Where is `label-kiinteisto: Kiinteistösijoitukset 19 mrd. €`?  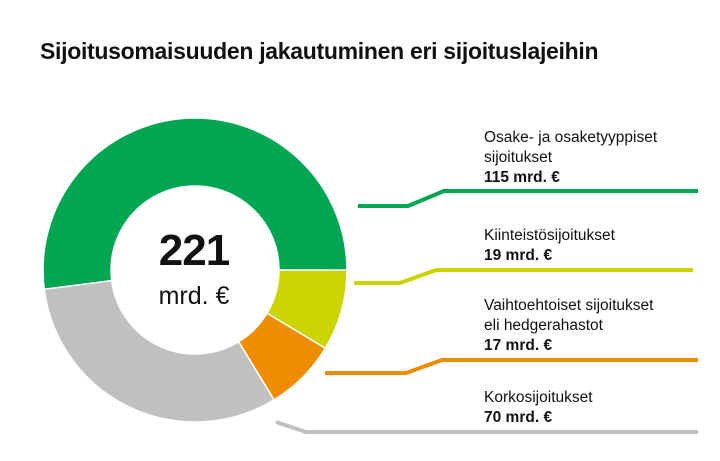
label-kiinteisto: Kiinteistösijoitukset 19 mrd. € is located at coordinates (549, 246).